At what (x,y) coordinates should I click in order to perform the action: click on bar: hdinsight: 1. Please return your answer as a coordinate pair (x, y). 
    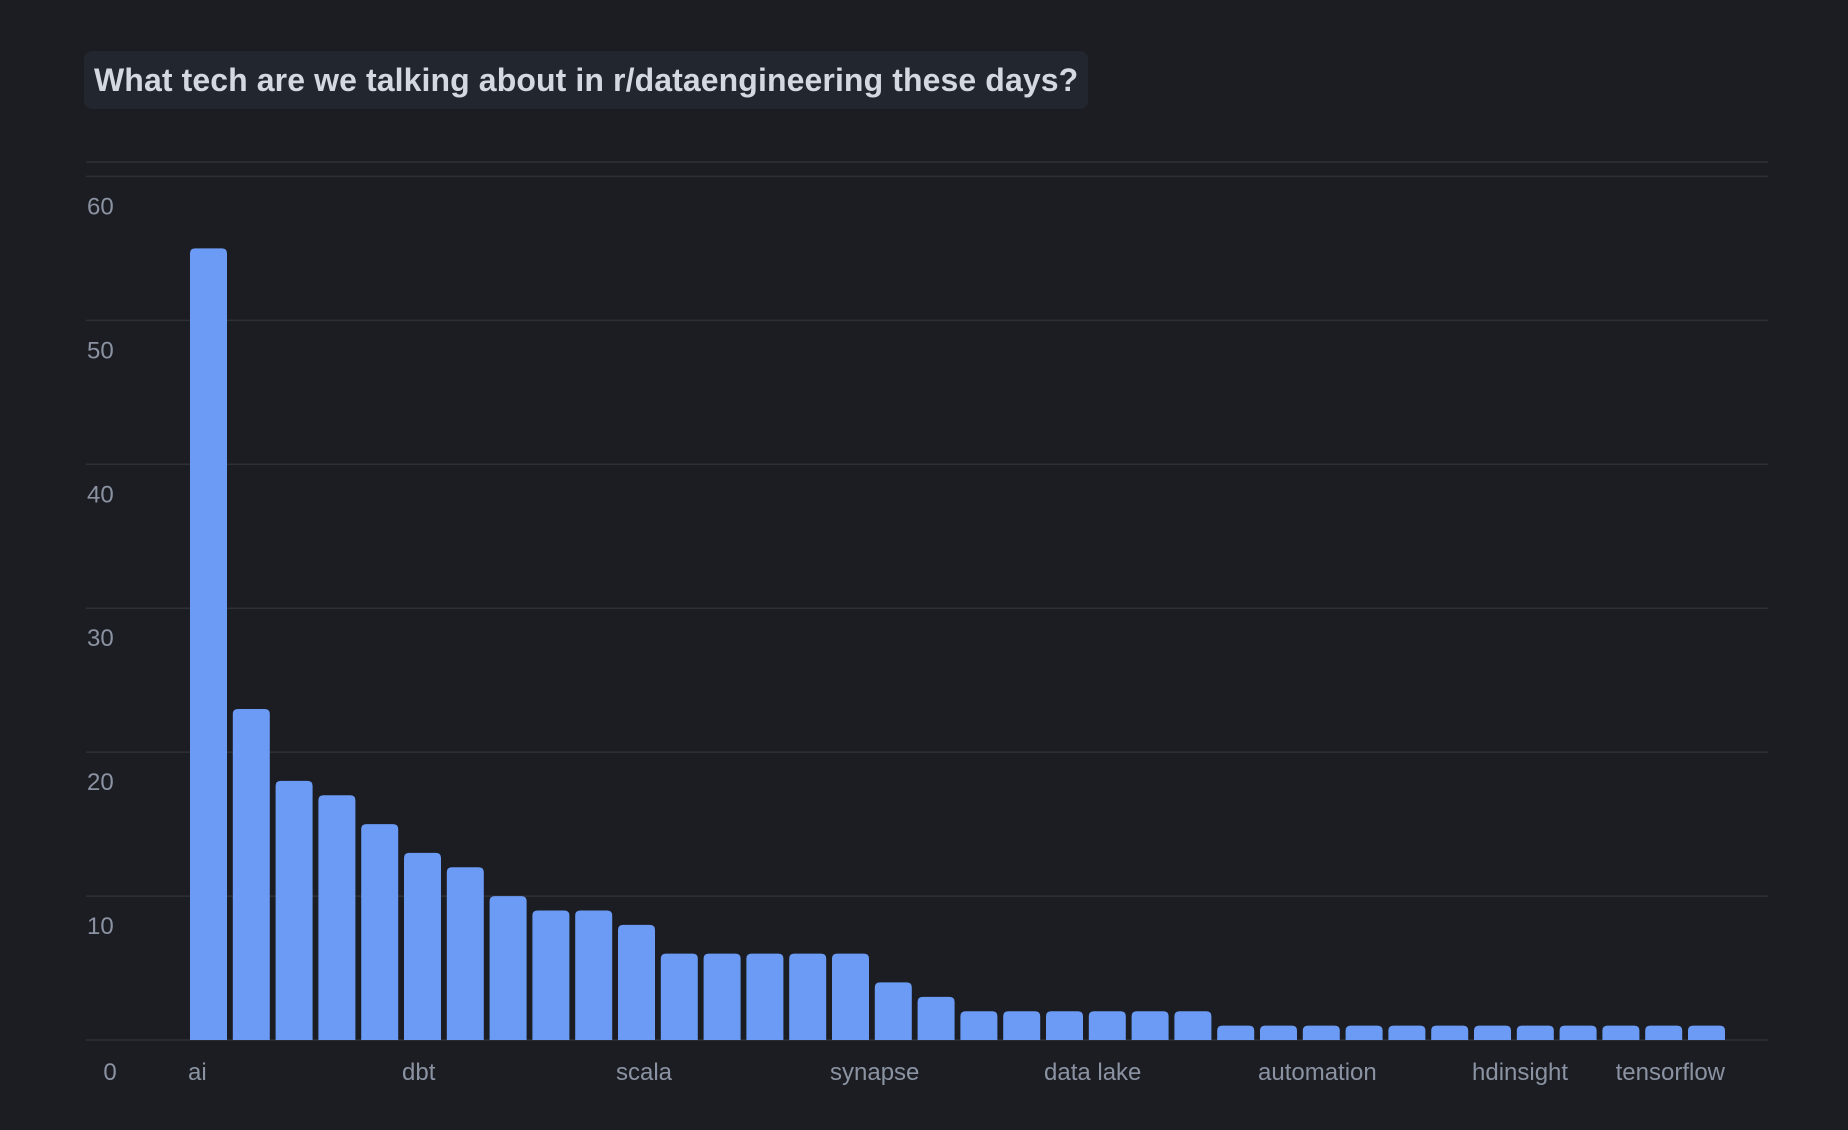
    Looking at the image, I should click on (1492, 1032).